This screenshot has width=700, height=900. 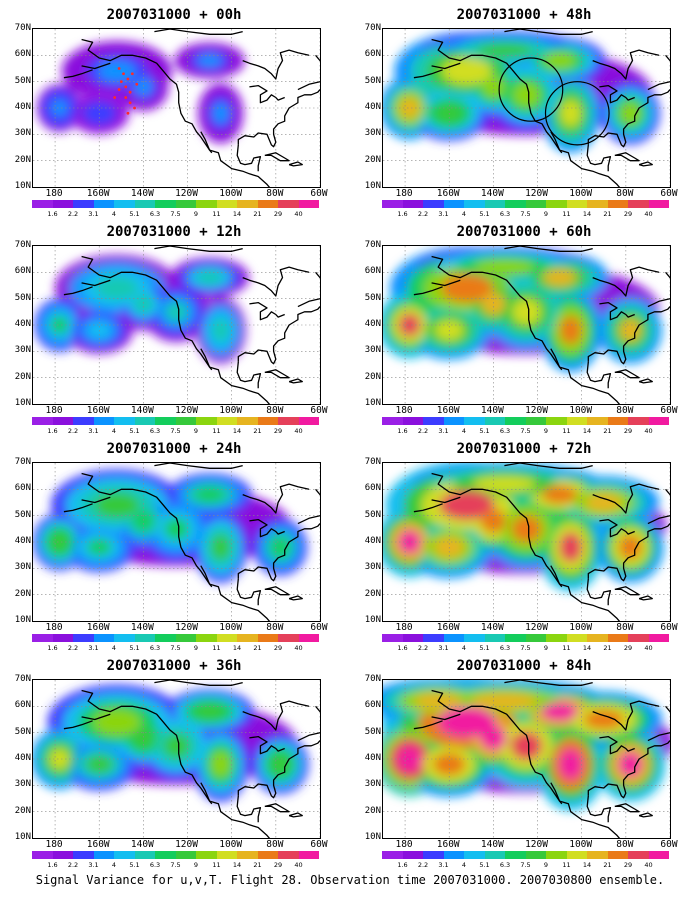 I want to click on lat-tick-label: 50N, so click(x=372, y=514).